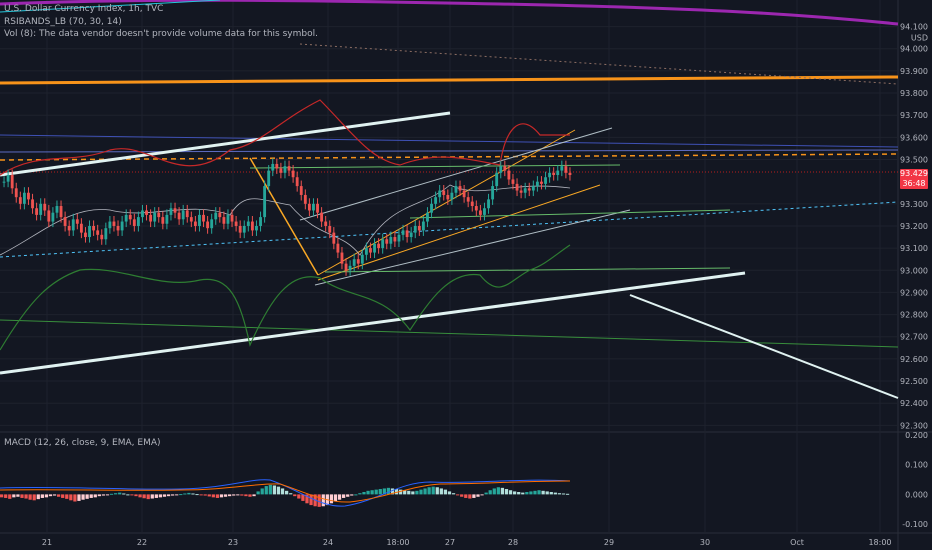 The width and height of the screenshot is (932, 550). I want to click on cyan-trendline, so click(110, 6).